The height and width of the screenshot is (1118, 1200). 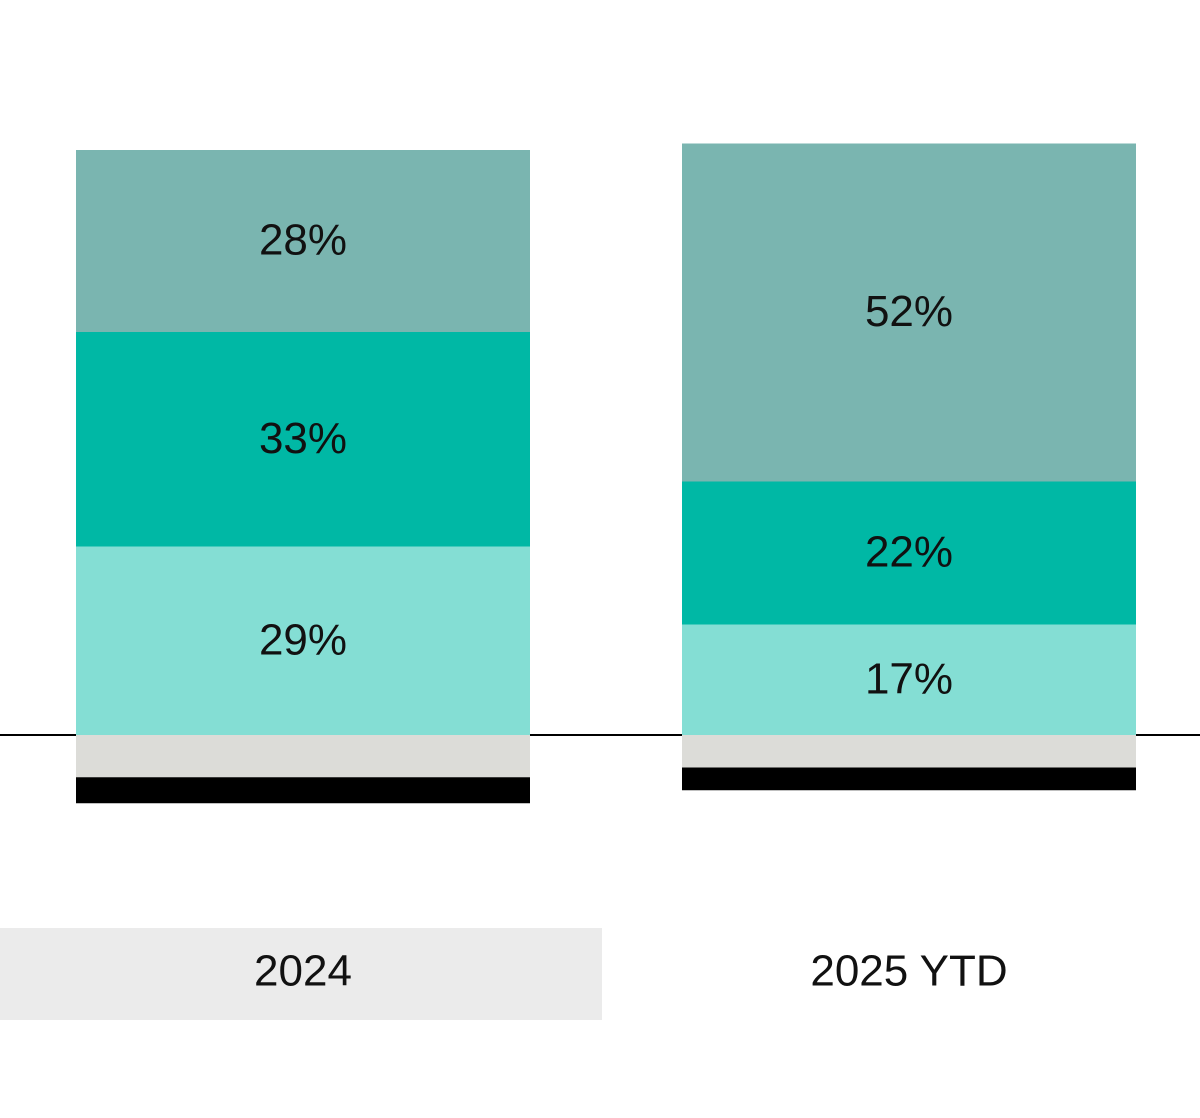 I want to click on value-label: 52%, so click(x=909, y=311).